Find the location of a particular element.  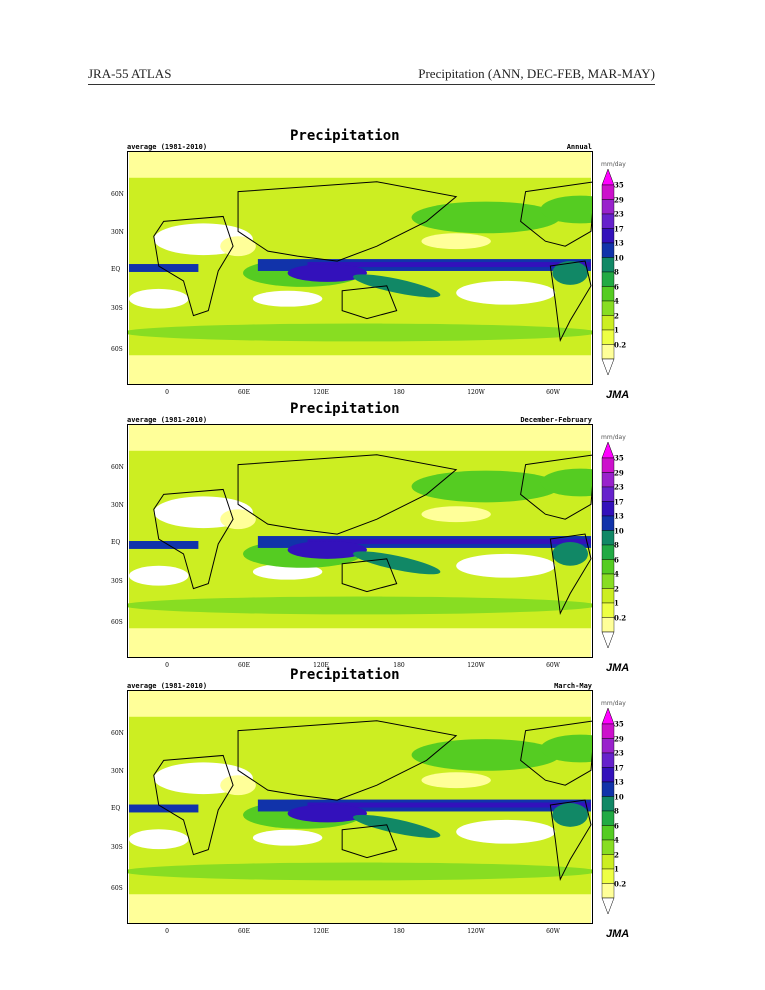

colorbar-min-arrow is located at coordinates (608, 367).